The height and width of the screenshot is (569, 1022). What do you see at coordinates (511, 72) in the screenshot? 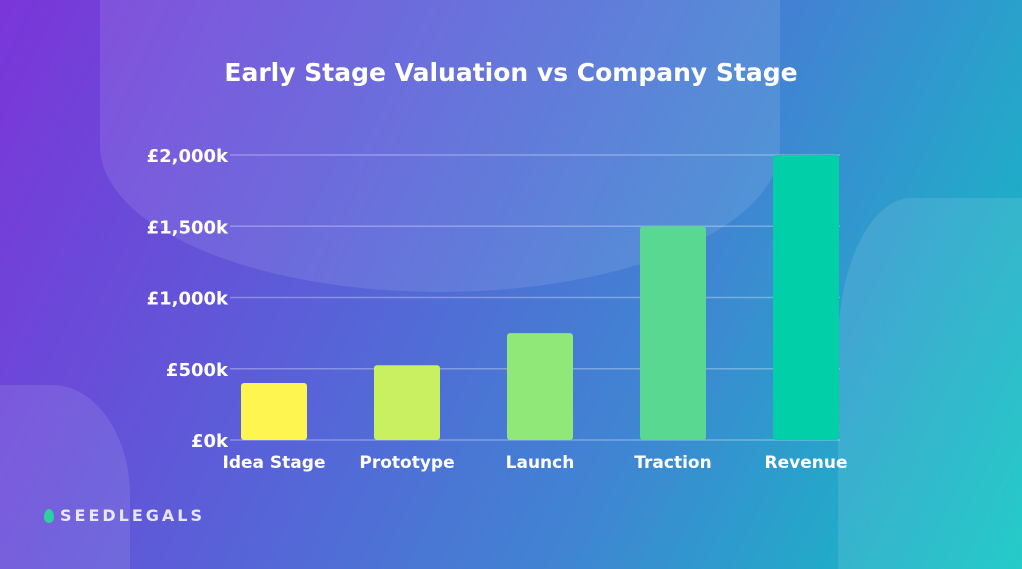
I see `chart-title: Early Stage Valuation vs Company Stage` at bounding box center [511, 72].